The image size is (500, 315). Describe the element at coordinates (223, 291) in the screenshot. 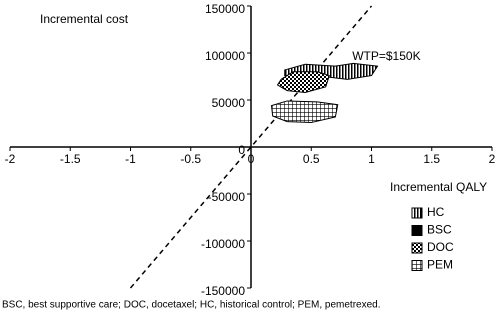

I see `y-tick-label: -150000` at that location.